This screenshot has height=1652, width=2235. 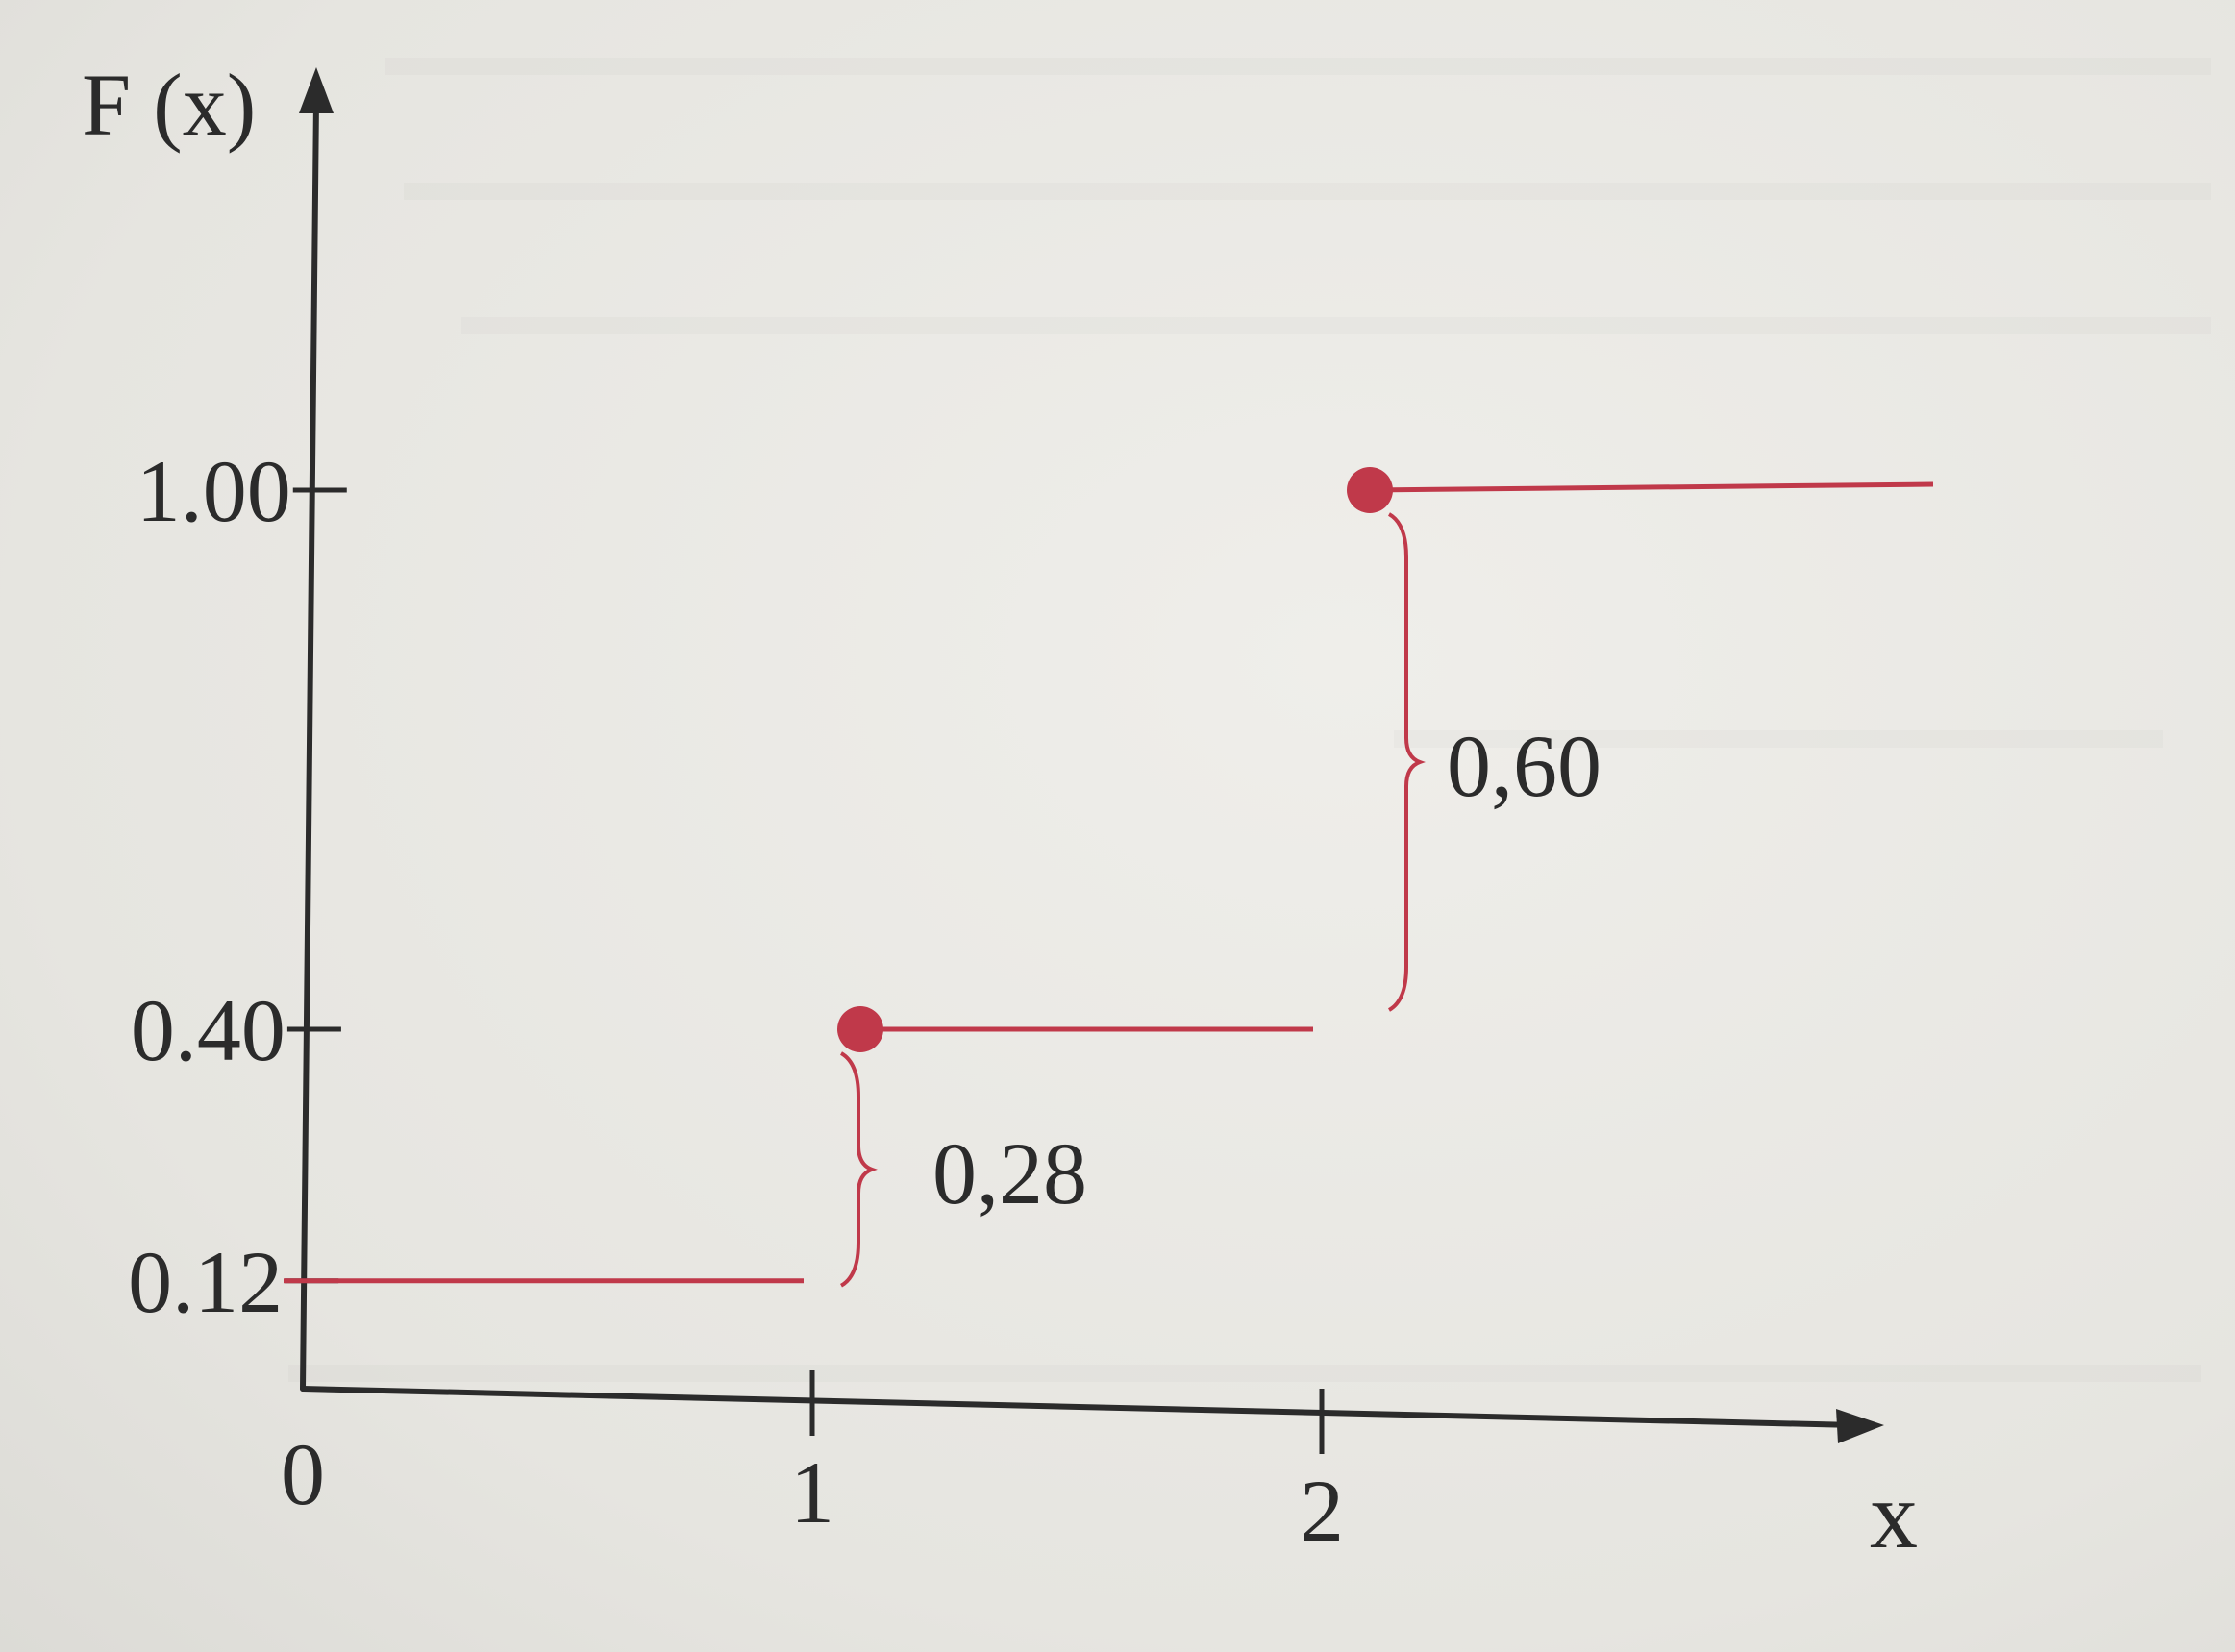 I want to click on y-axis, so click(x=309, y=745).